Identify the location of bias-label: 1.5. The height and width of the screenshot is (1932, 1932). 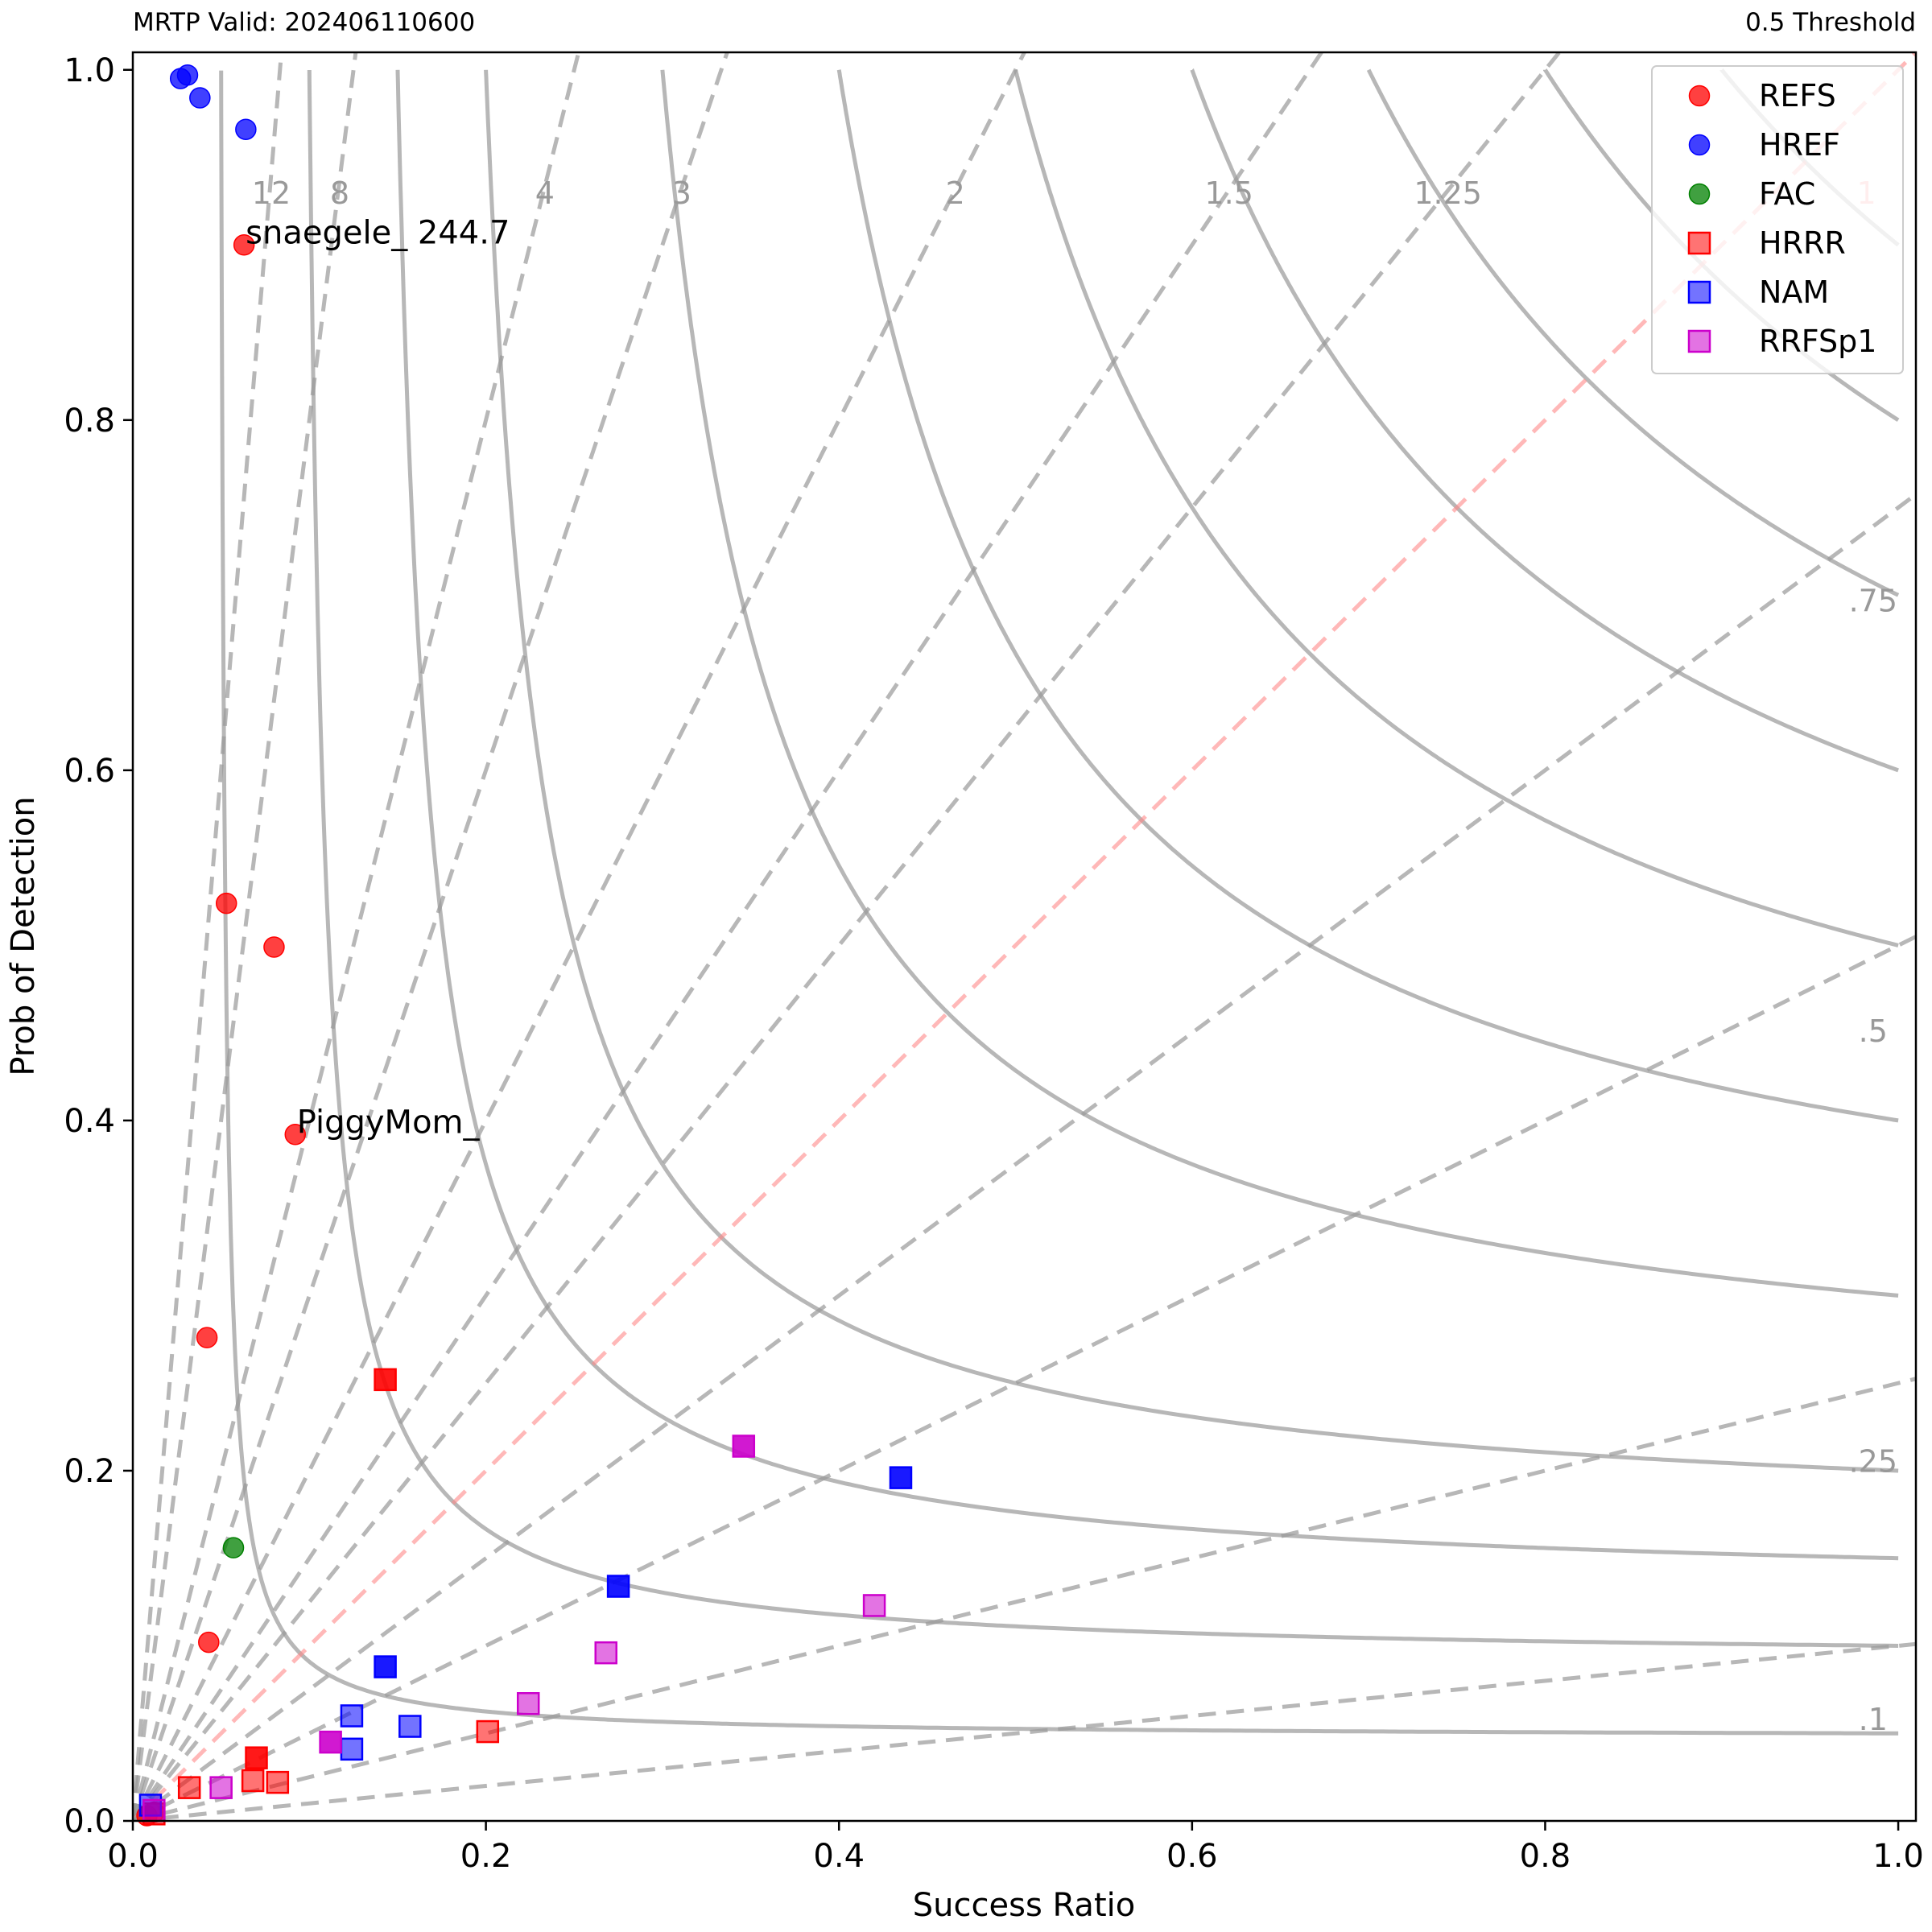
(1228, 193).